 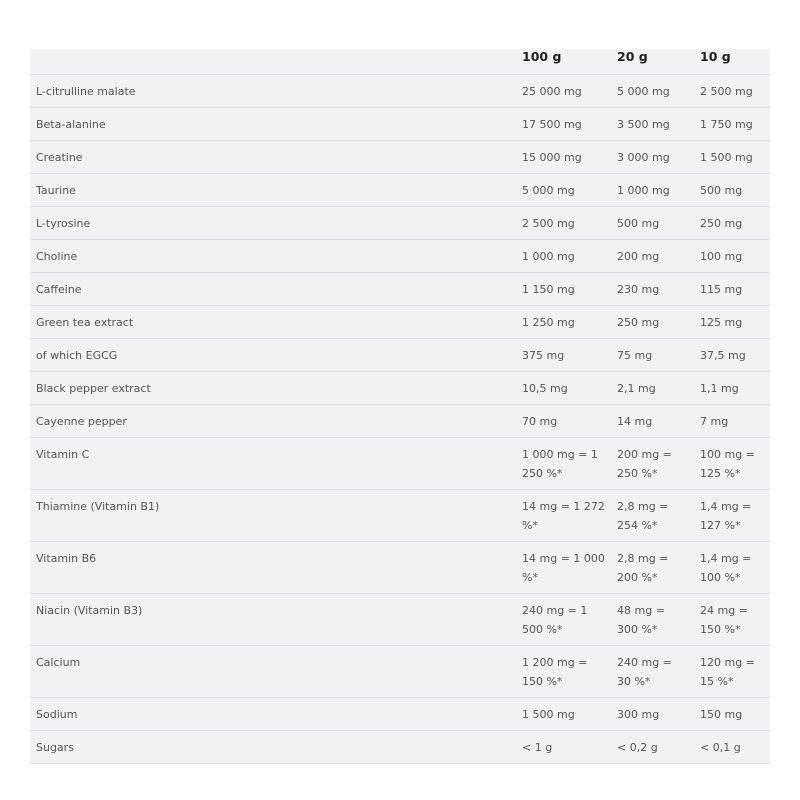 I want to click on nutrient-amount: 2,8 mg = 254 %*, so click(x=652, y=515).